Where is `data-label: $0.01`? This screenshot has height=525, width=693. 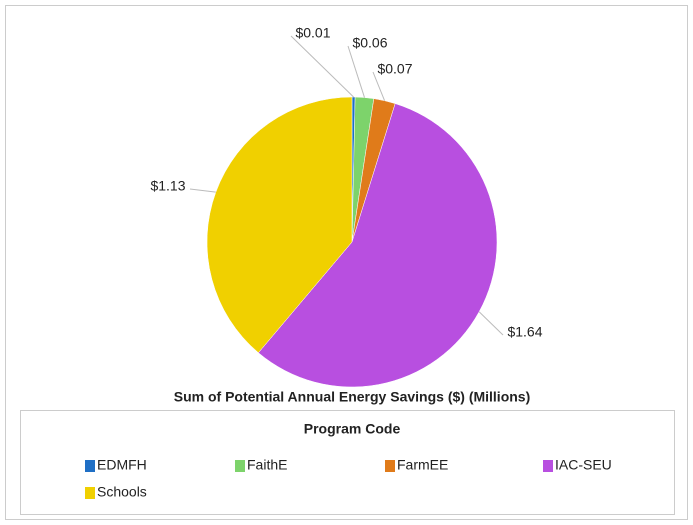
data-label: $0.01 is located at coordinates (312, 33).